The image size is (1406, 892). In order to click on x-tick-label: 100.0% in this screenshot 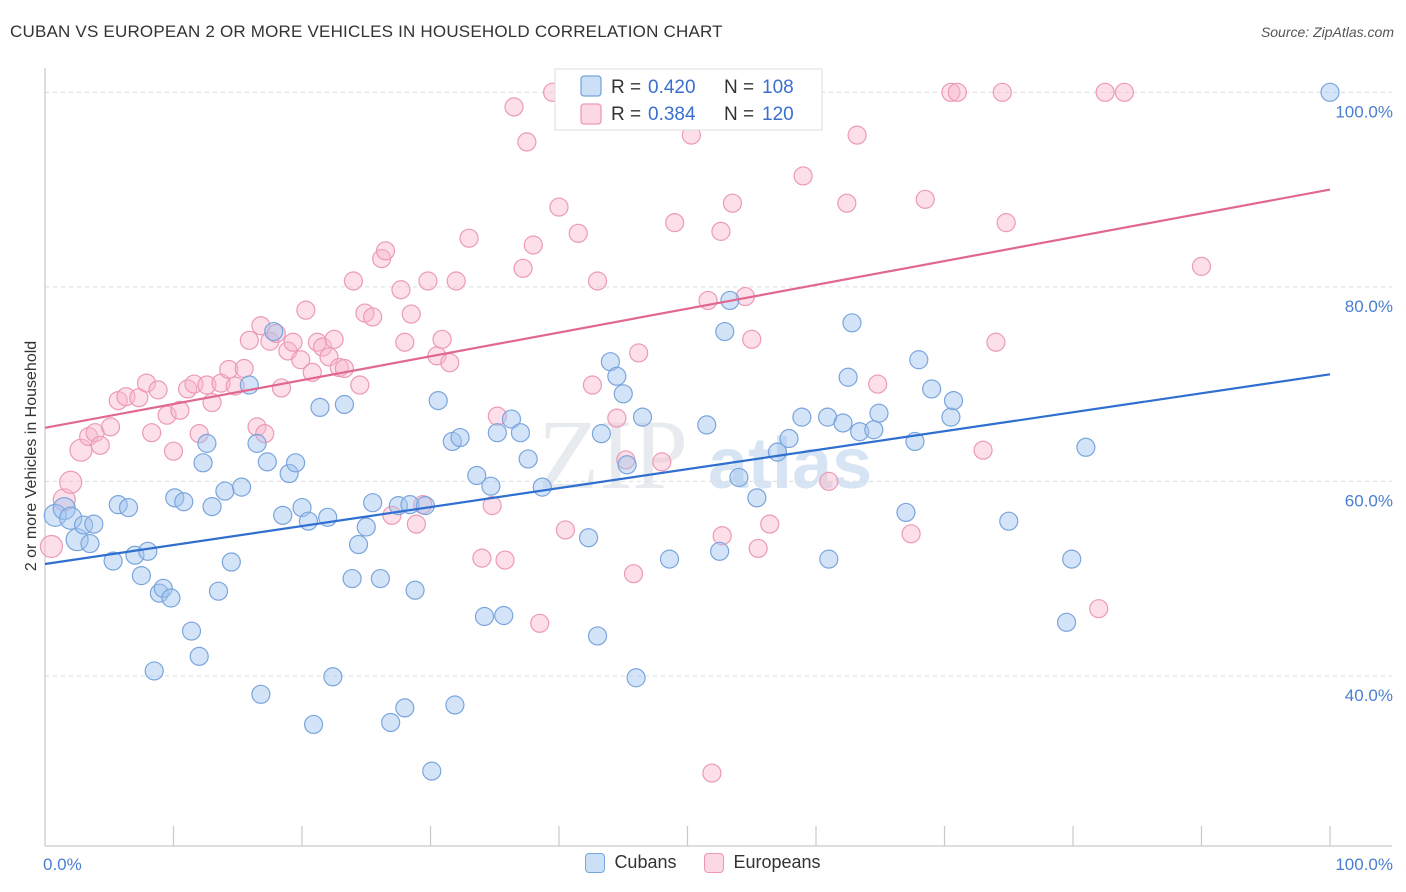, I will do `click(1364, 864)`.